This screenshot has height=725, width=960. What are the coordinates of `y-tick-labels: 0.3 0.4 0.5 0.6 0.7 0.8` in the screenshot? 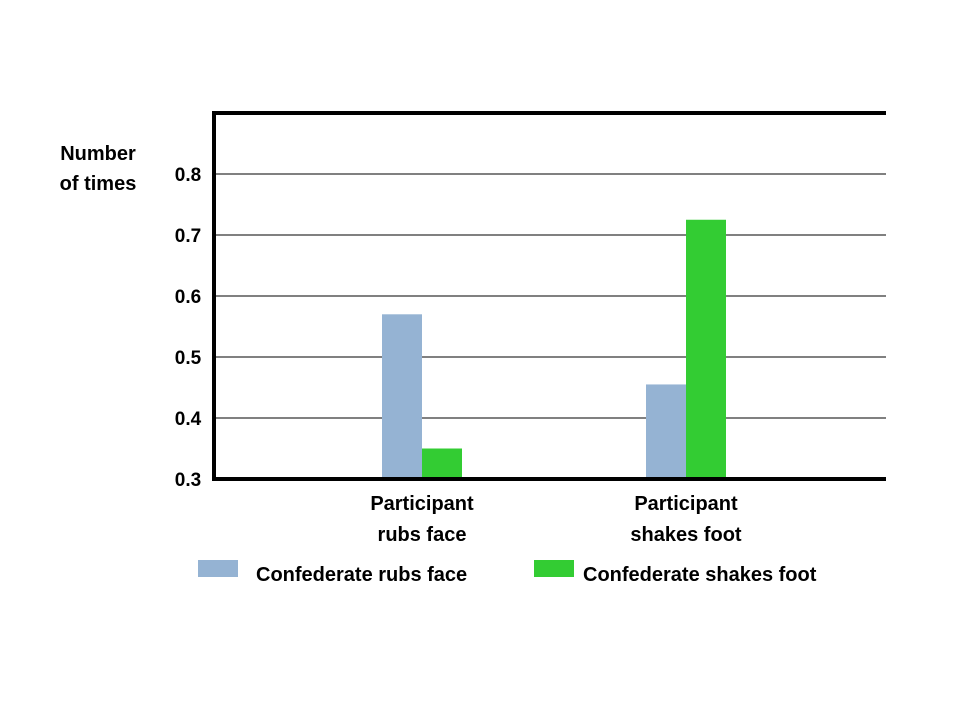 It's located at (188, 328).